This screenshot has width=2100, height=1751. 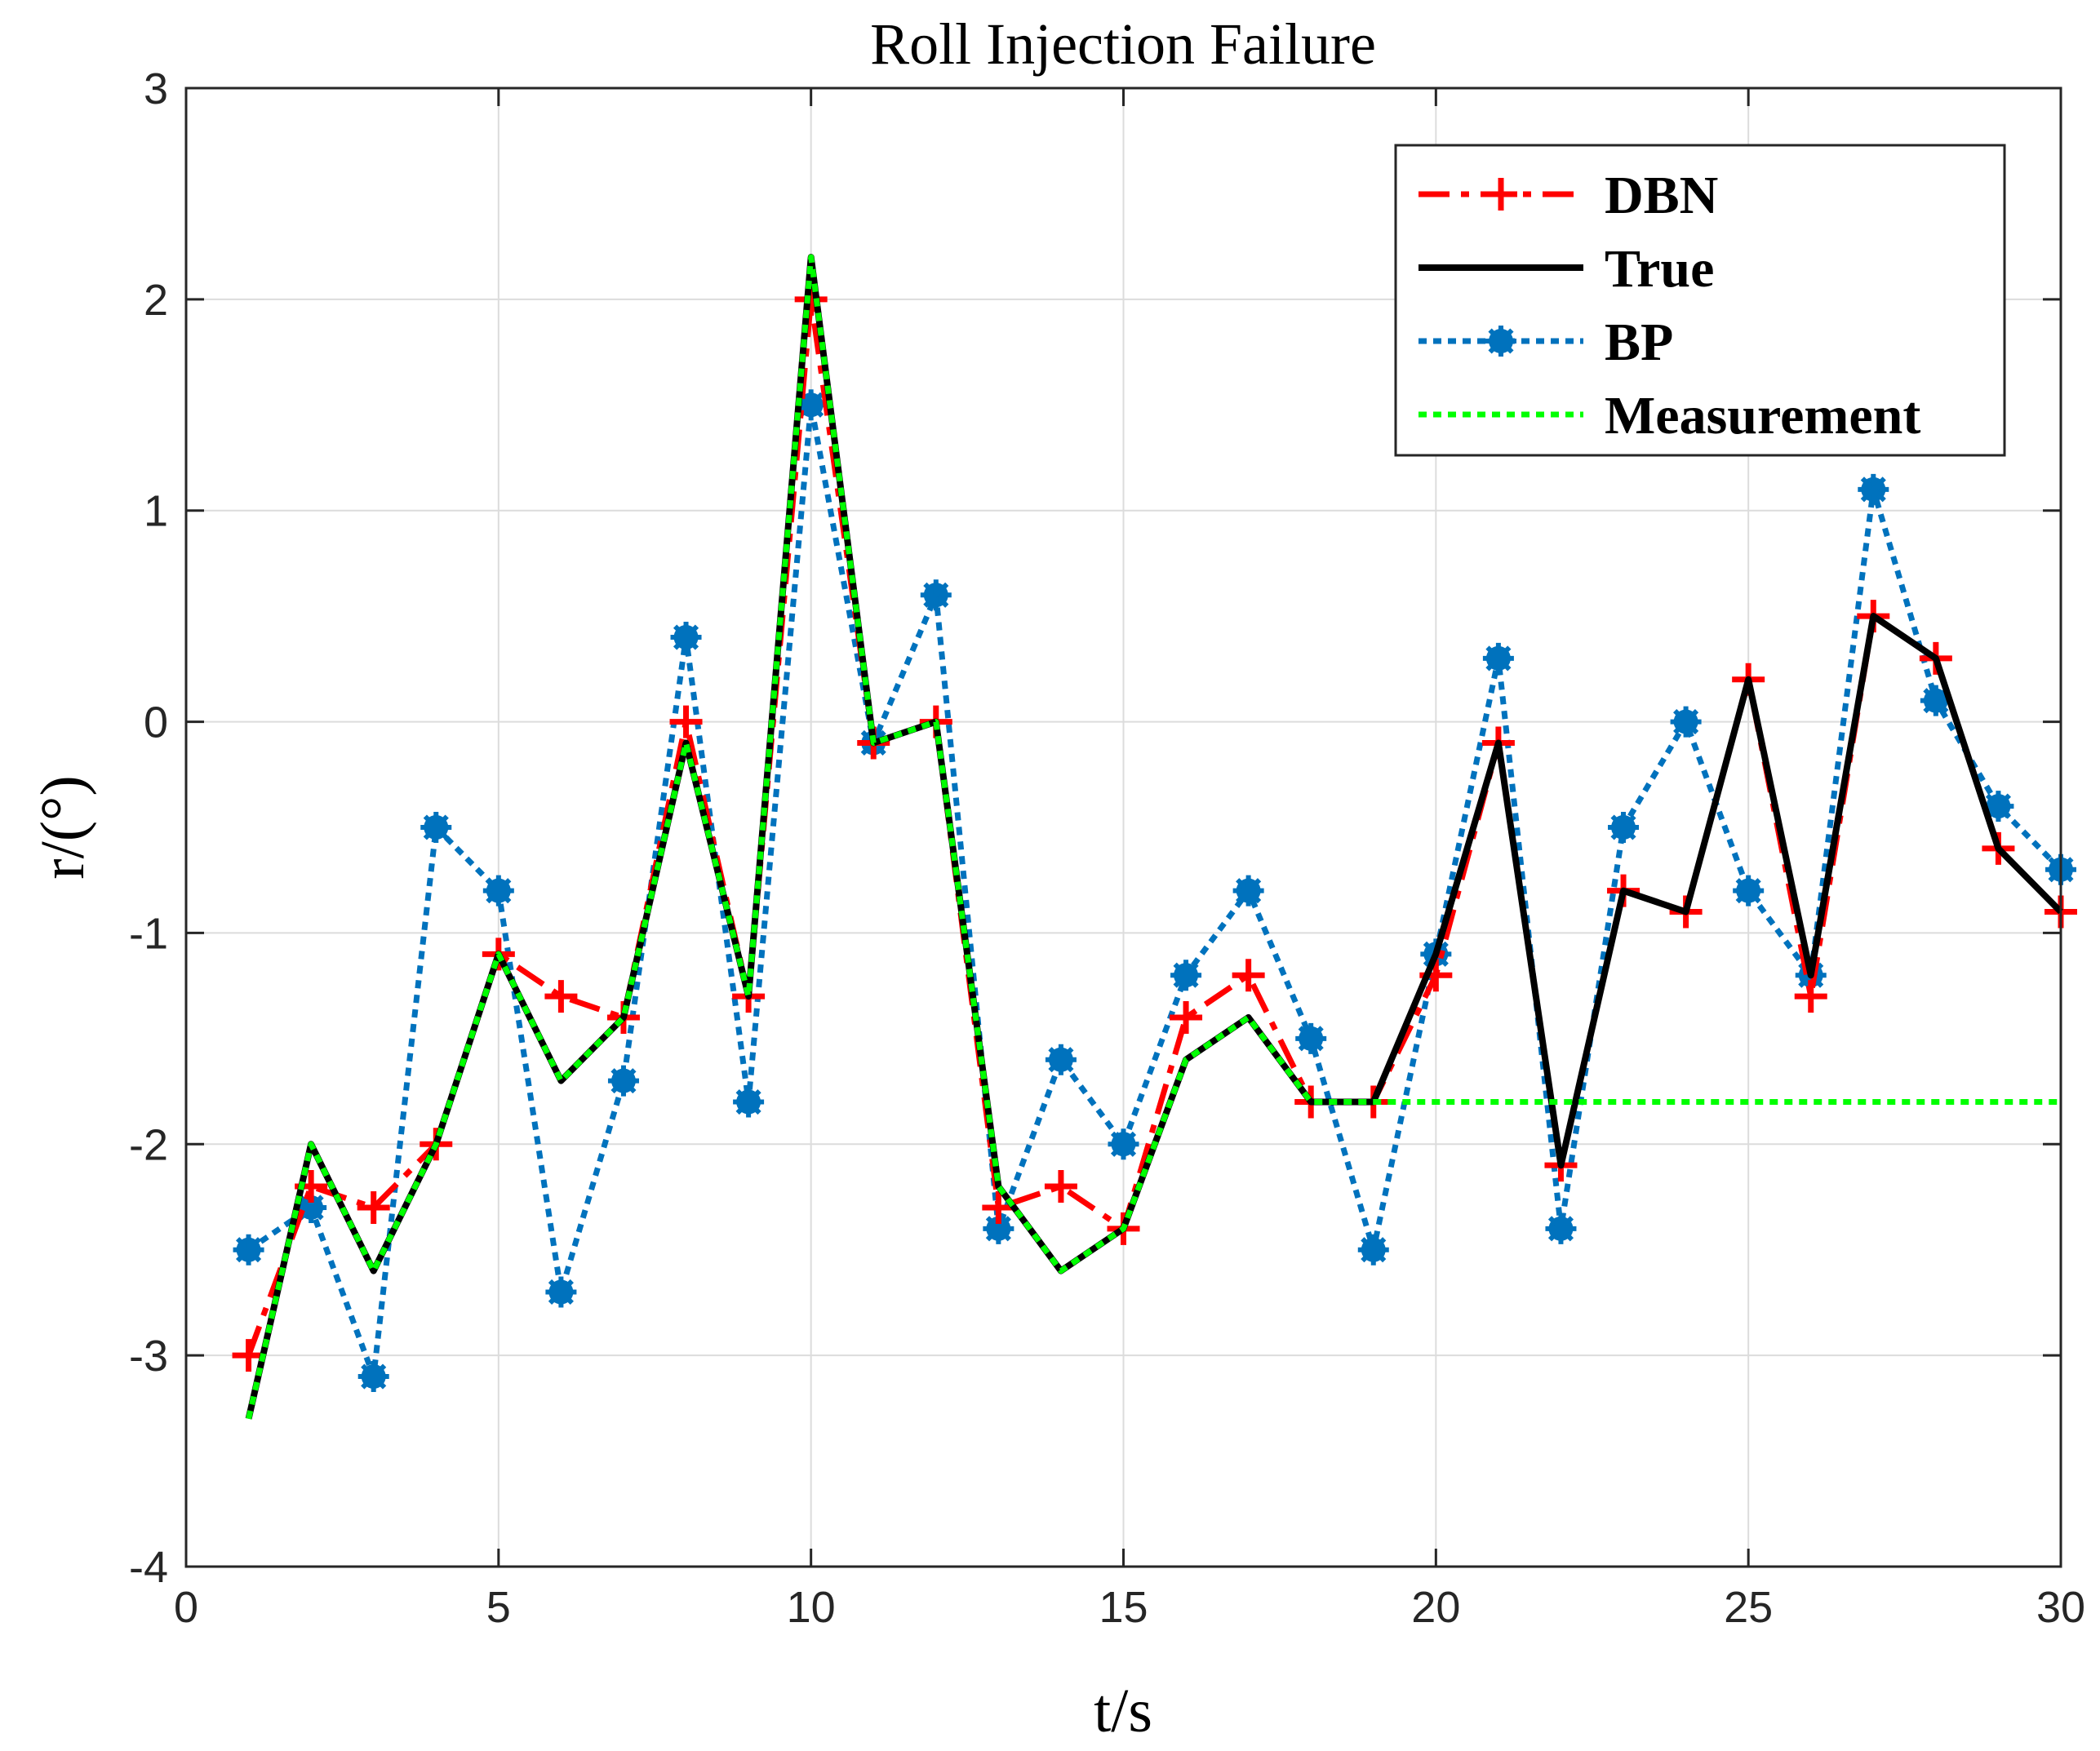 I want to click on x-tick-label: 25, so click(x=1748, y=1608).